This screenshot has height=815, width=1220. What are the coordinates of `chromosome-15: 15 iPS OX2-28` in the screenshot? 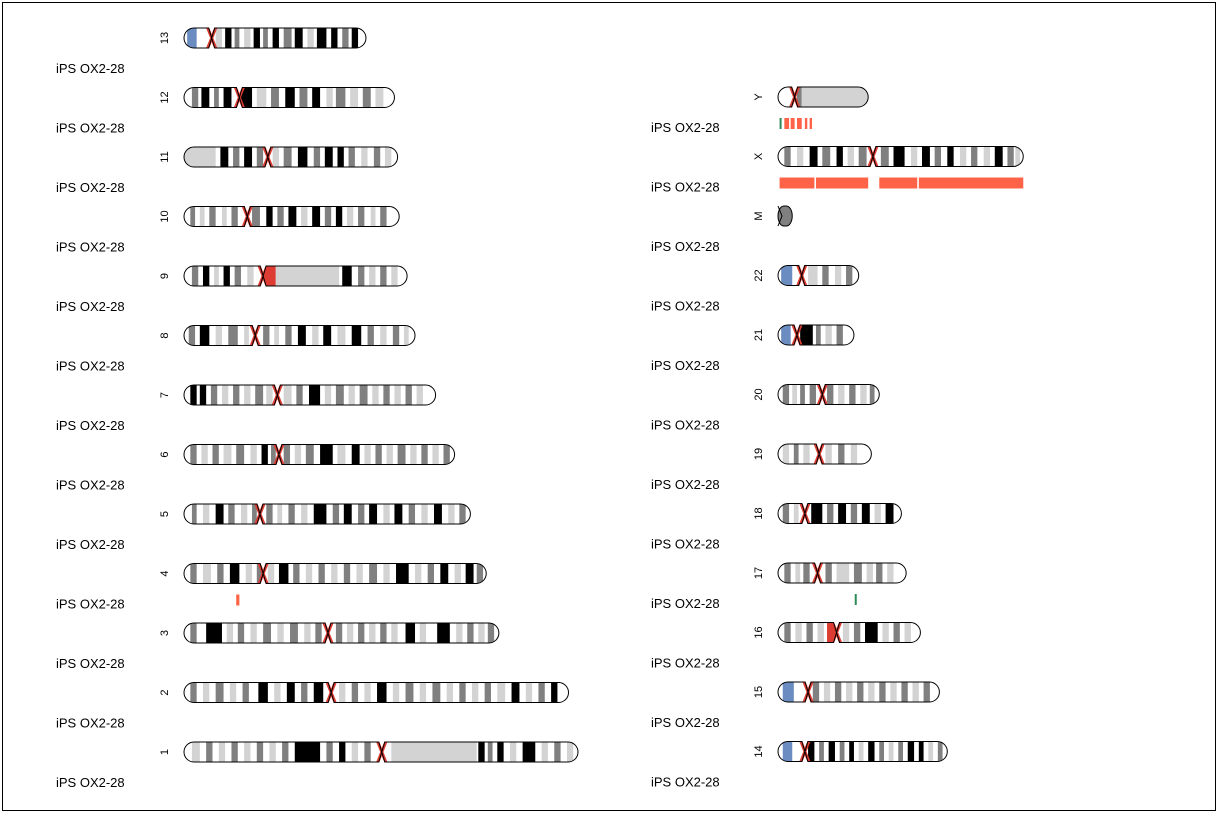 It's located at (795, 705).